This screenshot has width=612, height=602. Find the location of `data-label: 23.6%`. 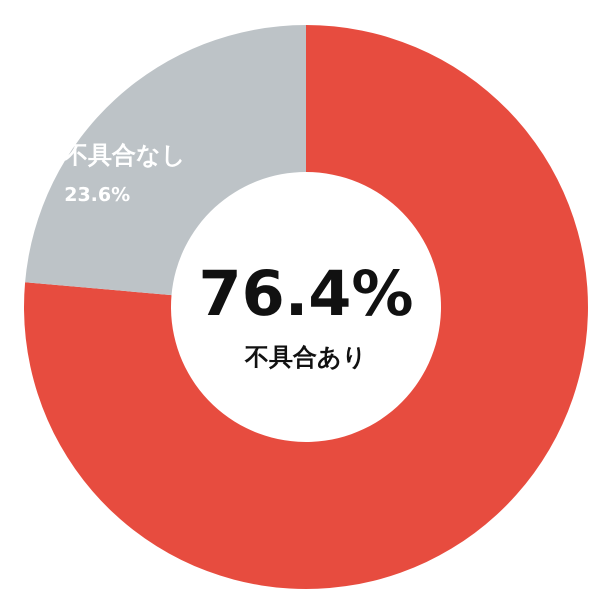

data-label: 23.6% is located at coordinates (97, 195).